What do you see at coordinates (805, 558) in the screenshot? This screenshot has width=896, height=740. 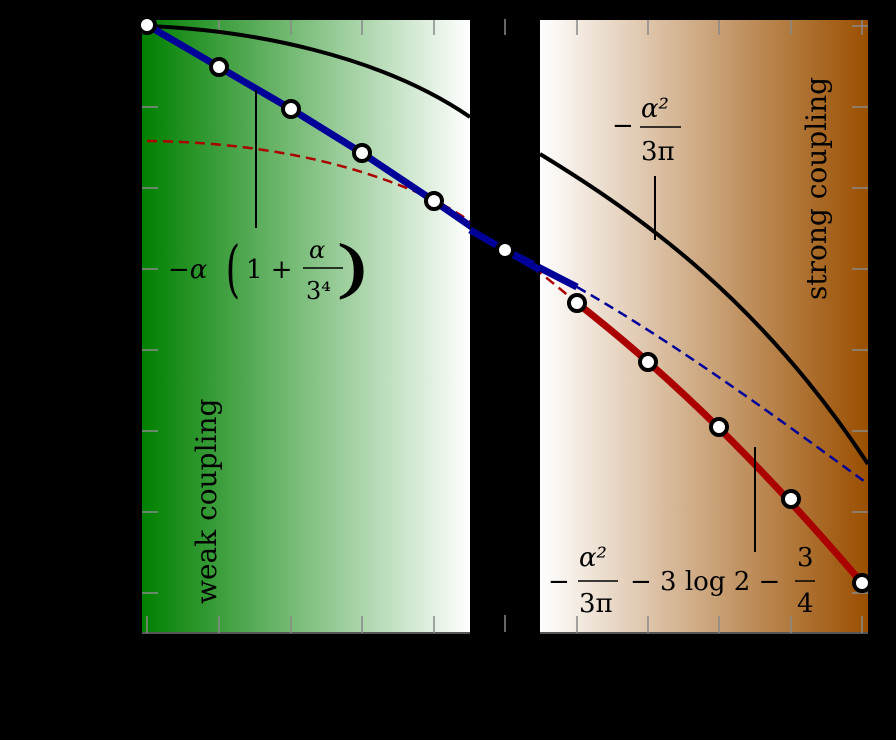 I see `svg-text: 3` at bounding box center [805, 558].